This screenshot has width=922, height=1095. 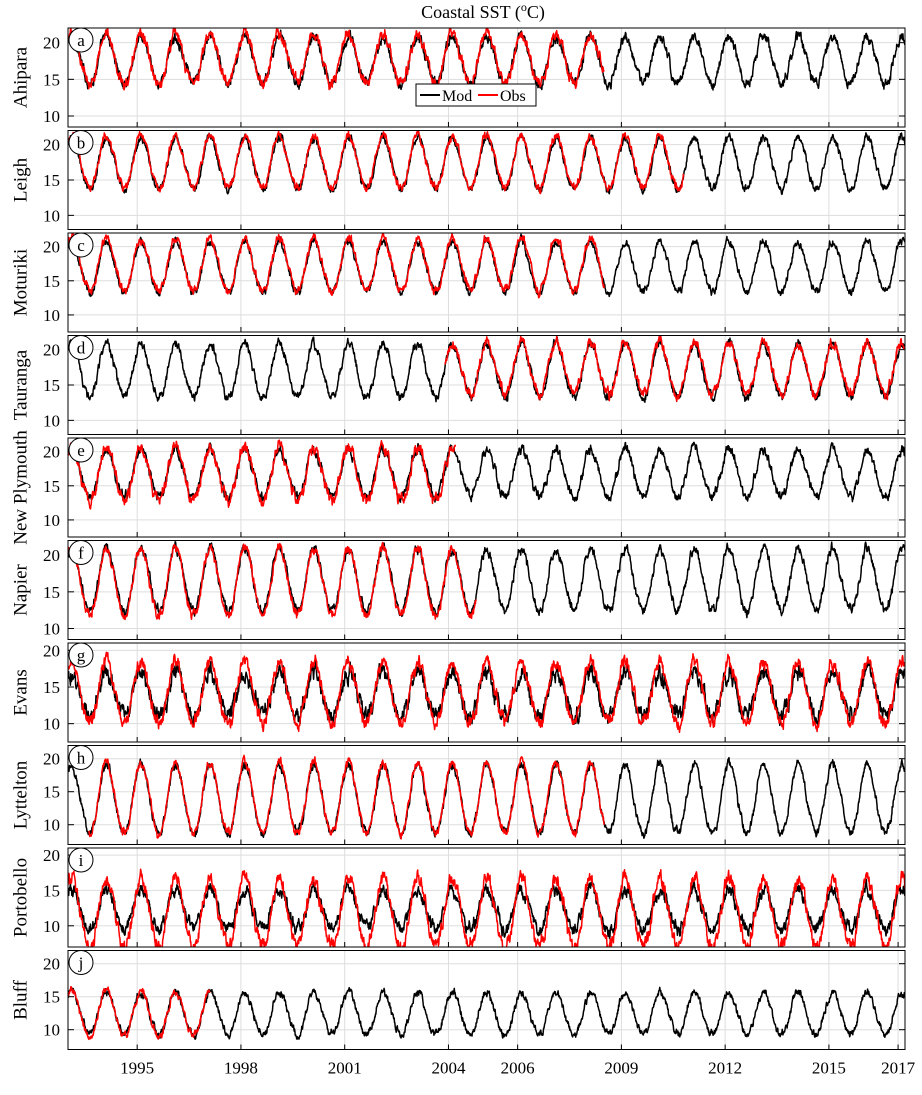 What do you see at coordinates (20, 897) in the screenshot?
I see `panel-i-site-label: Portobello` at bounding box center [20, 897].